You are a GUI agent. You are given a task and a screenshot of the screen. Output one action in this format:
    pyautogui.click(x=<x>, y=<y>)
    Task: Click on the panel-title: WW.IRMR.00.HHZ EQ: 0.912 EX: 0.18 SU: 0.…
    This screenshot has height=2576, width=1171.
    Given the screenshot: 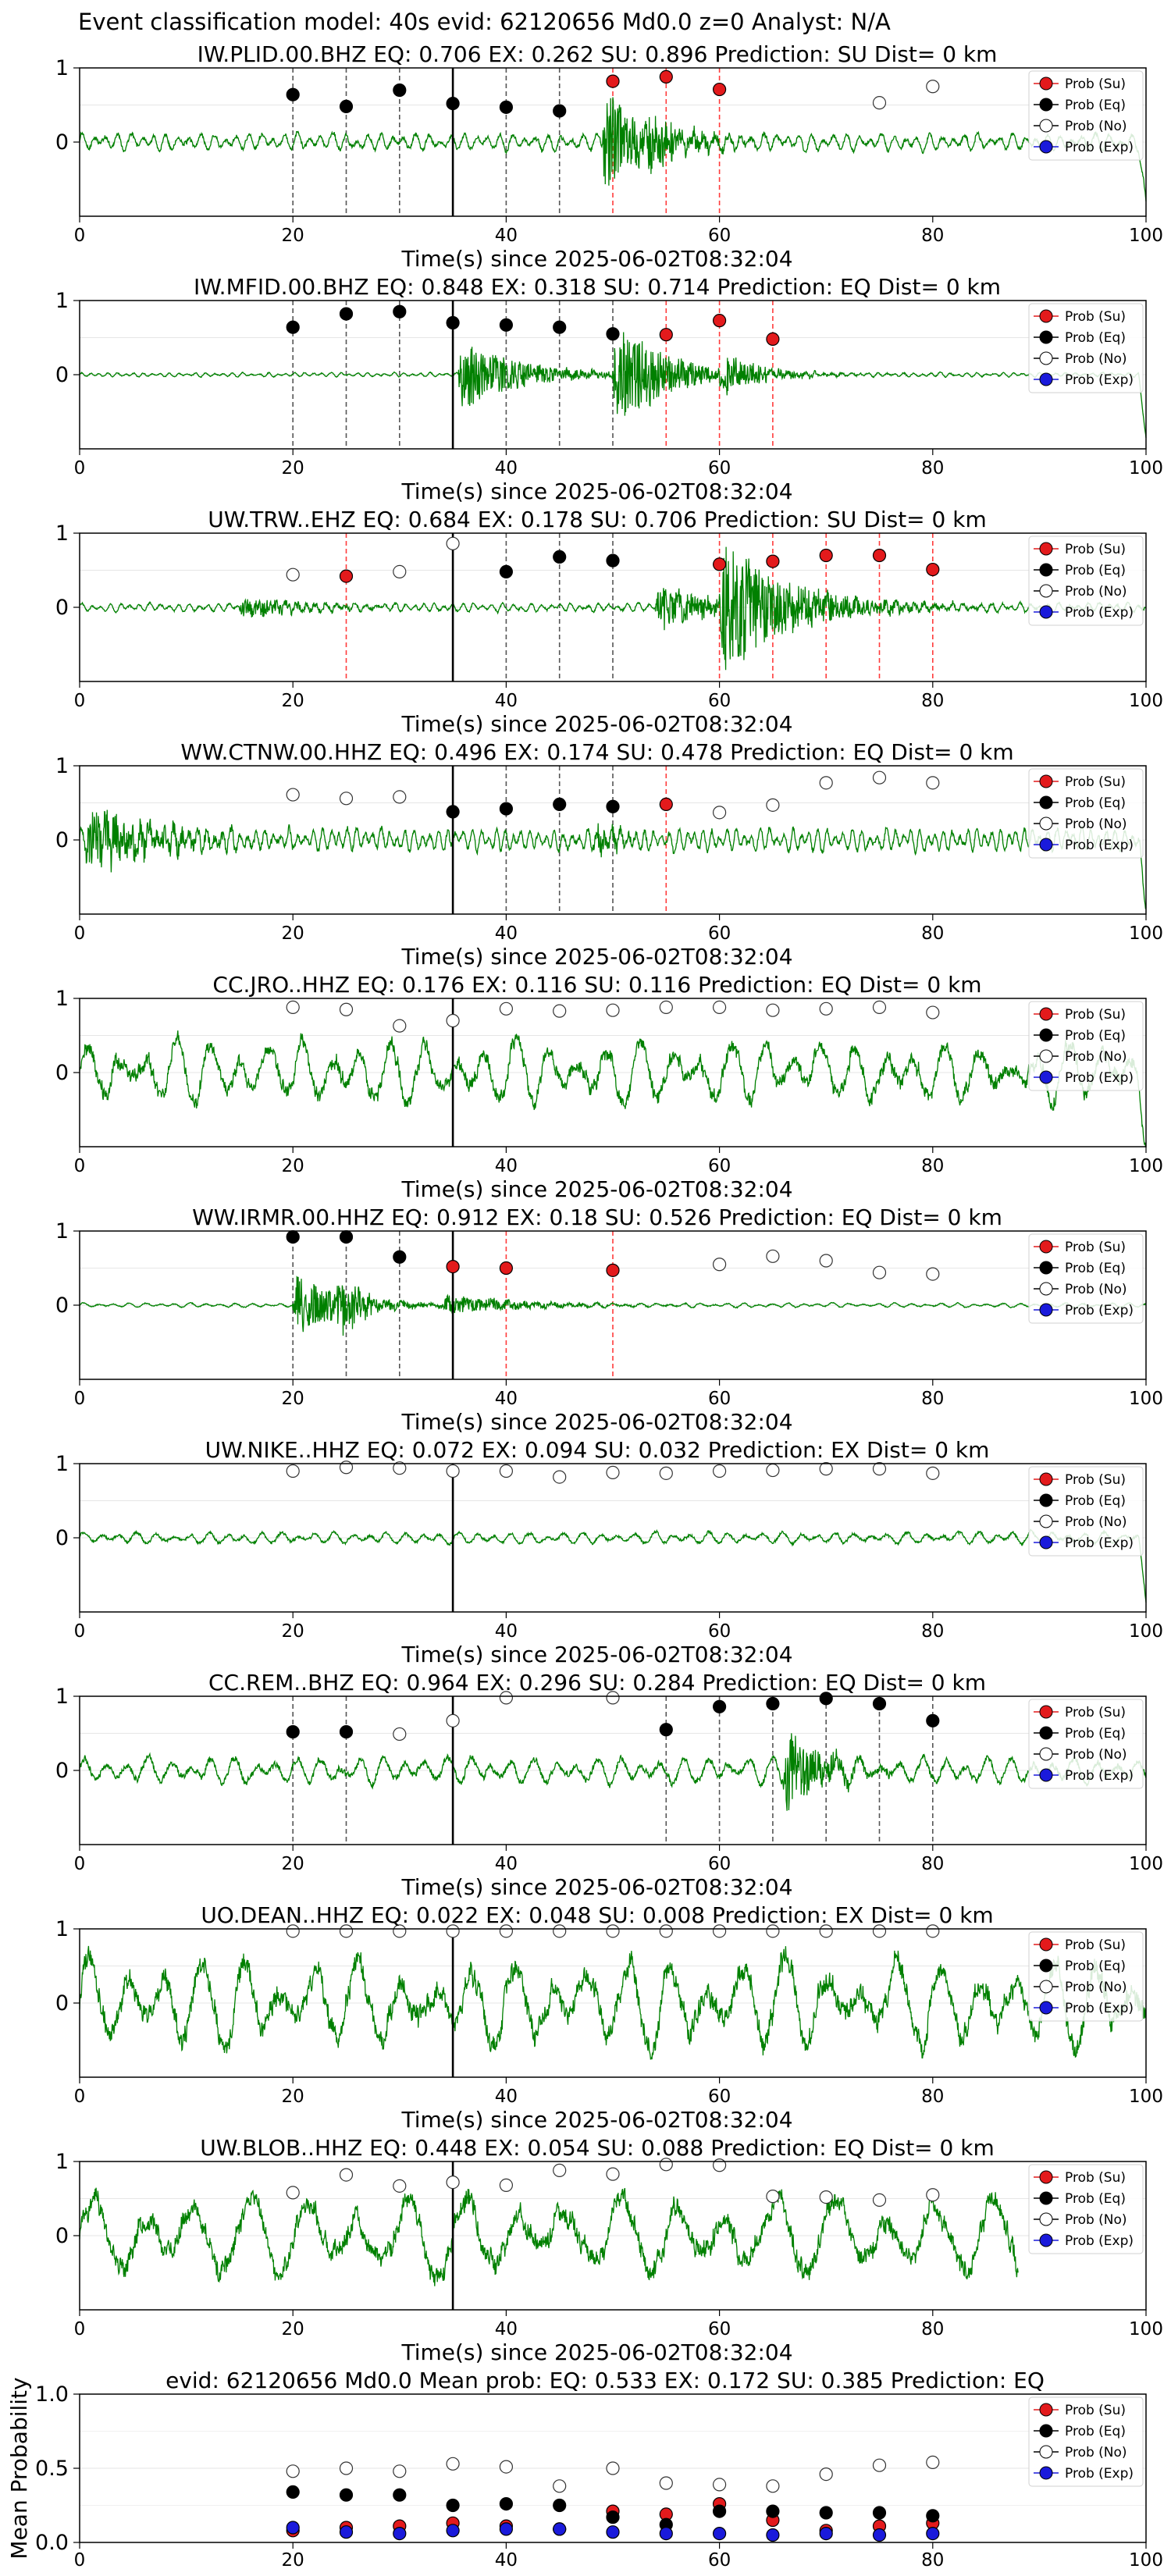 What is the action you would take?
    pyautogui.click(x=597, y=1217)
    